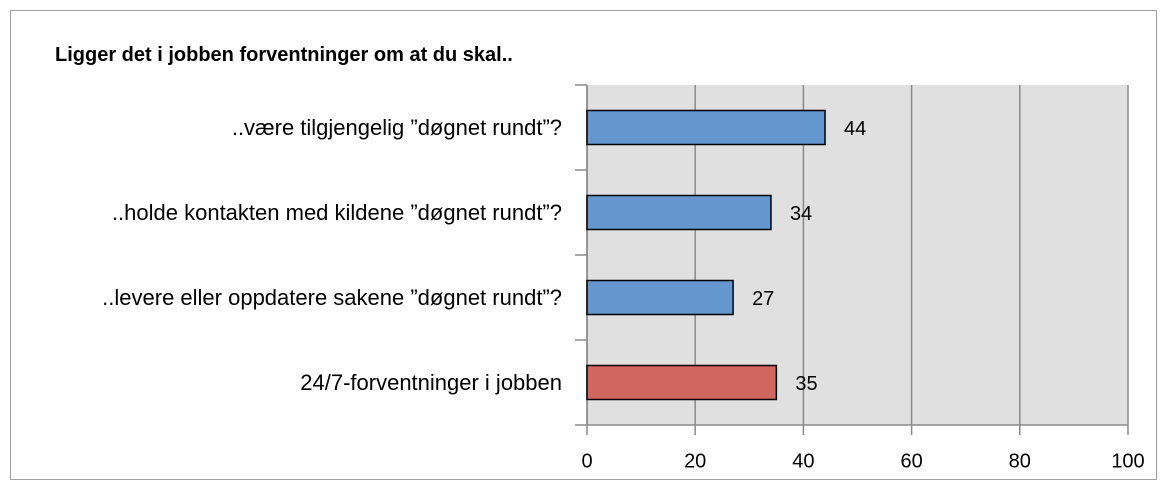 This screenshot has width=1168, height=480. I want to click on x-tick-label: 0, so click(586, 461).